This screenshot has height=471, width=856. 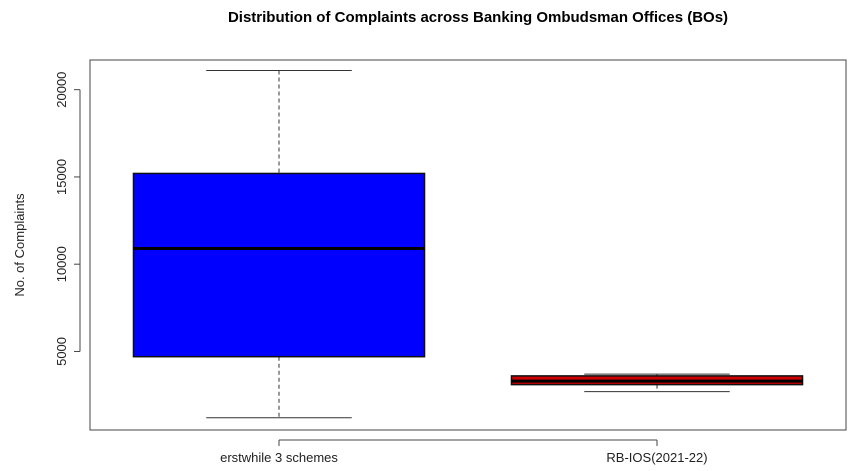 What do you see at coordinates (279, 457) in the screenshot?
I see `x-tick-label: erstwhile 3 schemes` at bounding box center [279, 457].